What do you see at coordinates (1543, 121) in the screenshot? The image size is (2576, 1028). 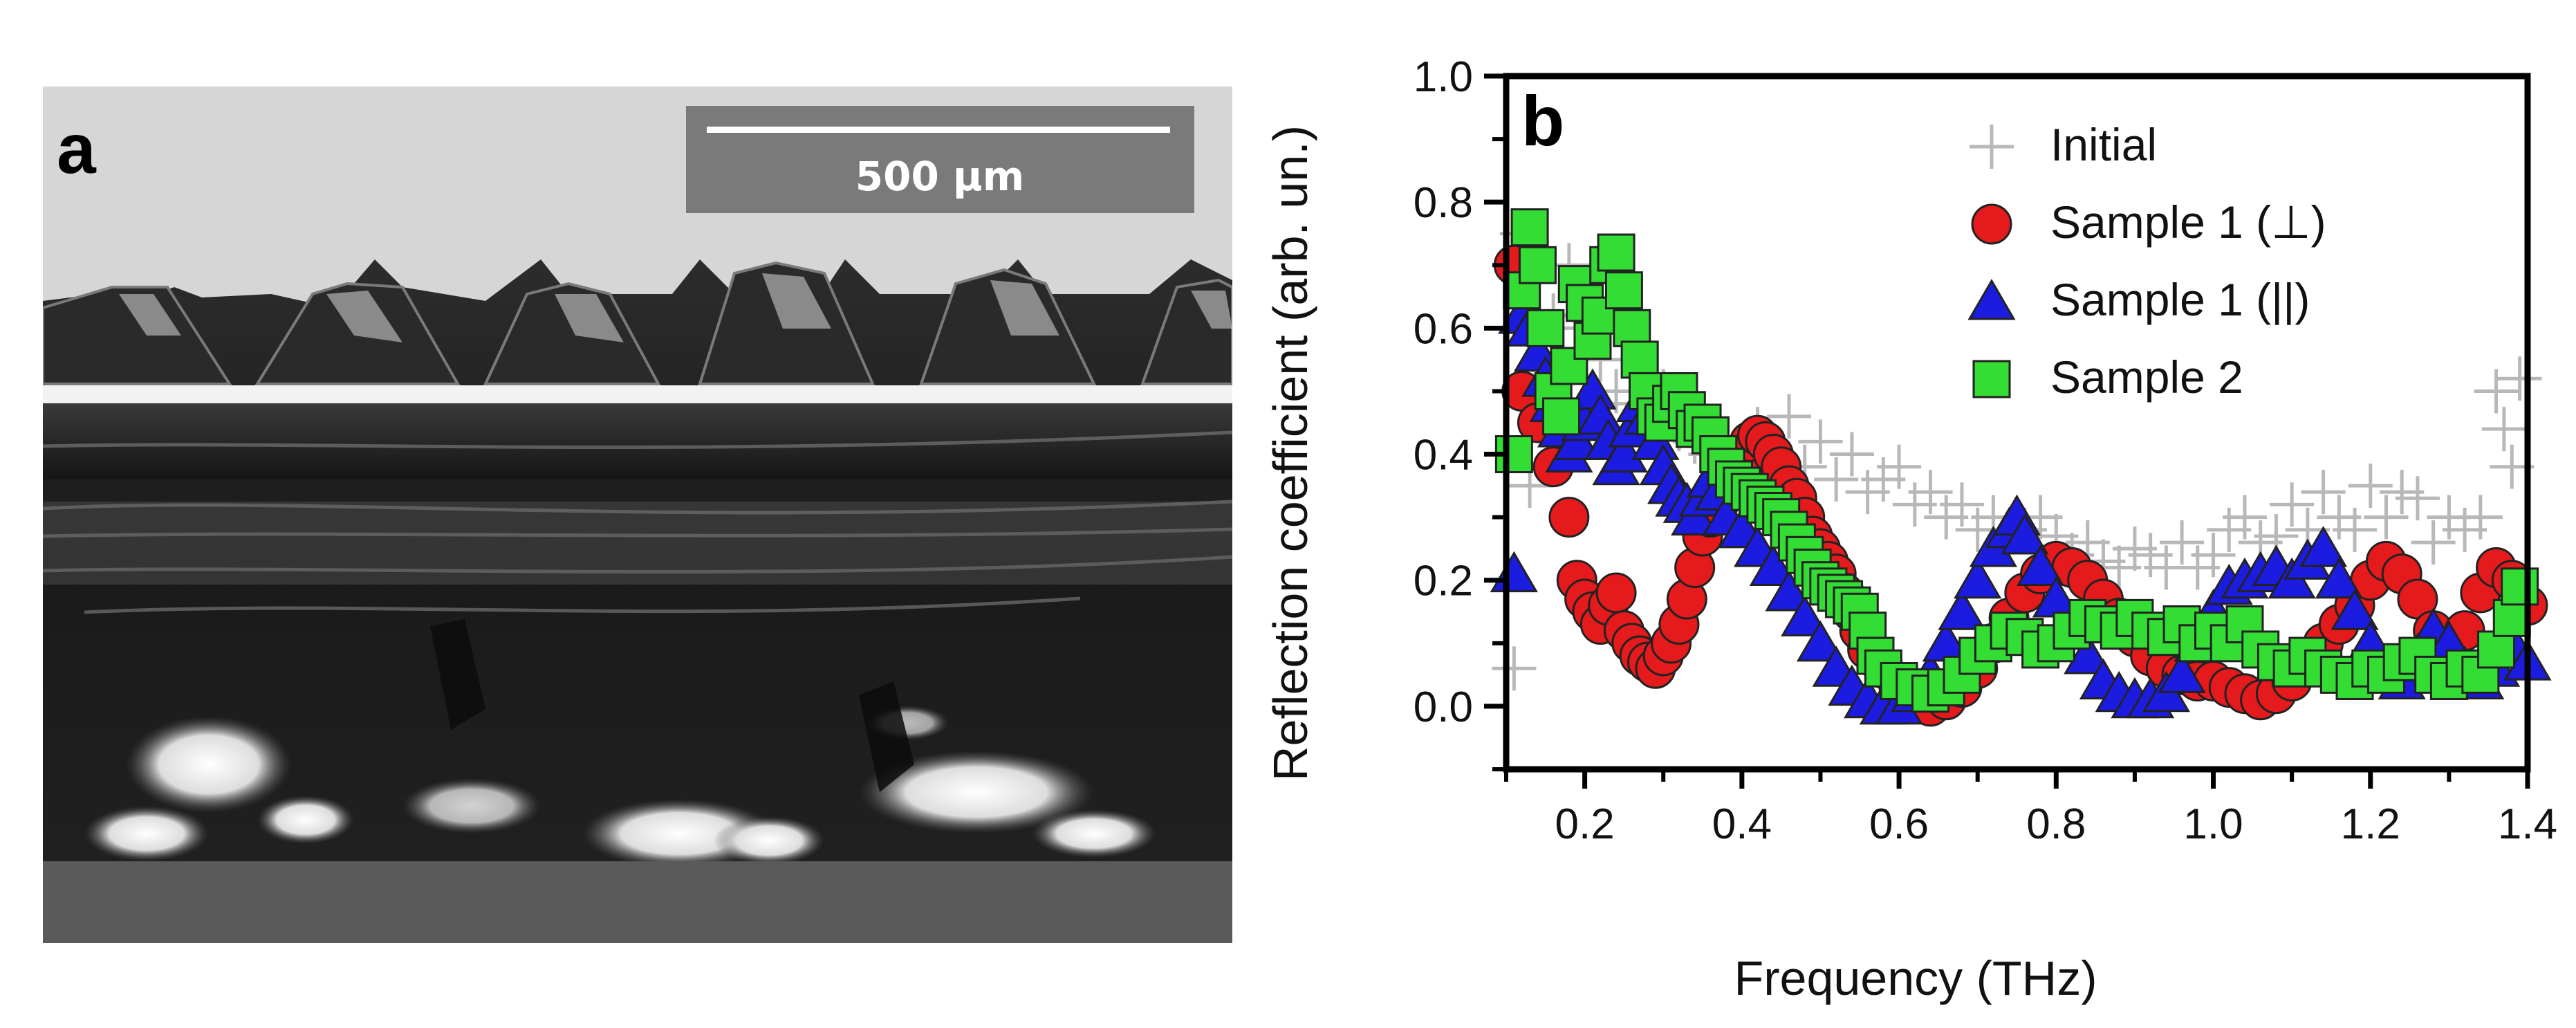 I see `panel-letter-b: b` at bounding box center [1543, 121].